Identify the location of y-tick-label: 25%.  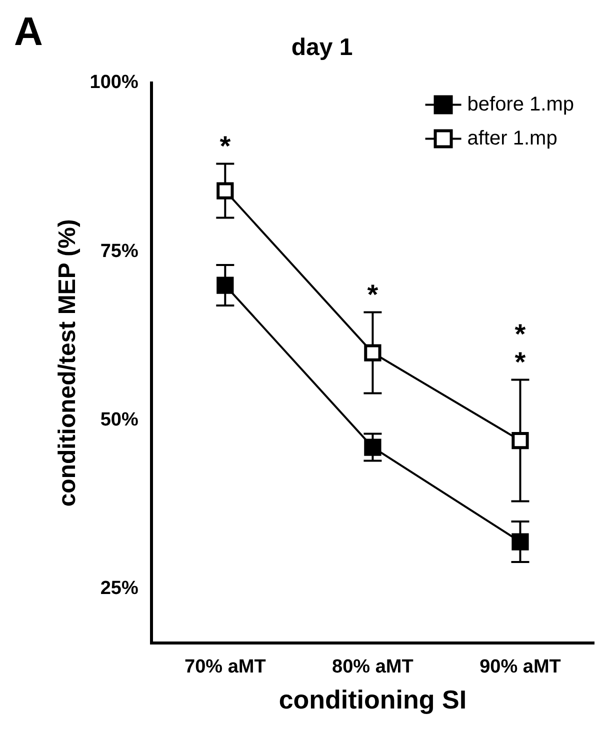
(119, 589).